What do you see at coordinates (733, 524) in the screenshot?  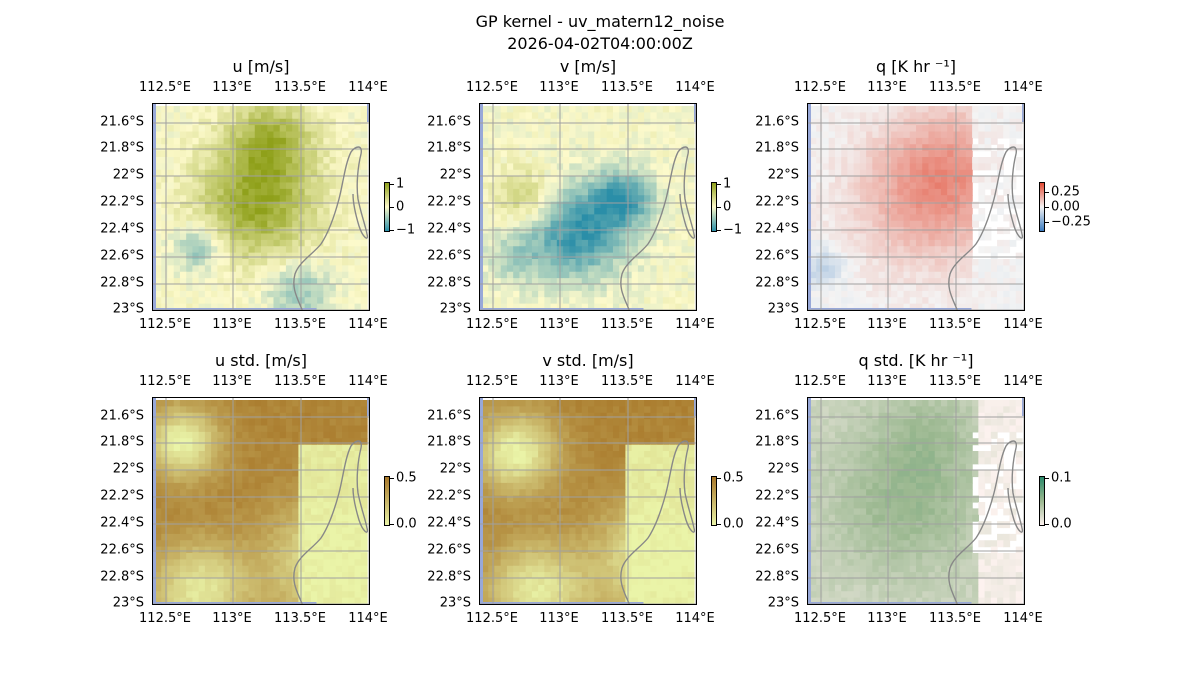 I see `colorbar-tick-label: 0.0` at bounding box center [733, 524].